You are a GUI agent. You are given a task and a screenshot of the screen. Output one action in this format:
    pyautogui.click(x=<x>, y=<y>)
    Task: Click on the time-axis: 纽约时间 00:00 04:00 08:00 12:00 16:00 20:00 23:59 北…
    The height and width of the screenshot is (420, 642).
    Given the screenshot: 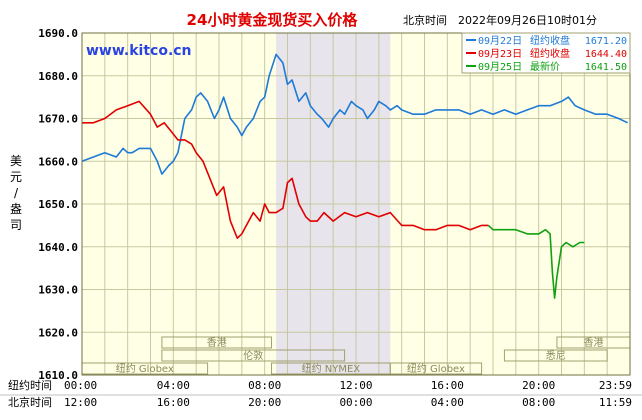 What is the action you would take?
    pyautogui.click(x=321, y=393)
    